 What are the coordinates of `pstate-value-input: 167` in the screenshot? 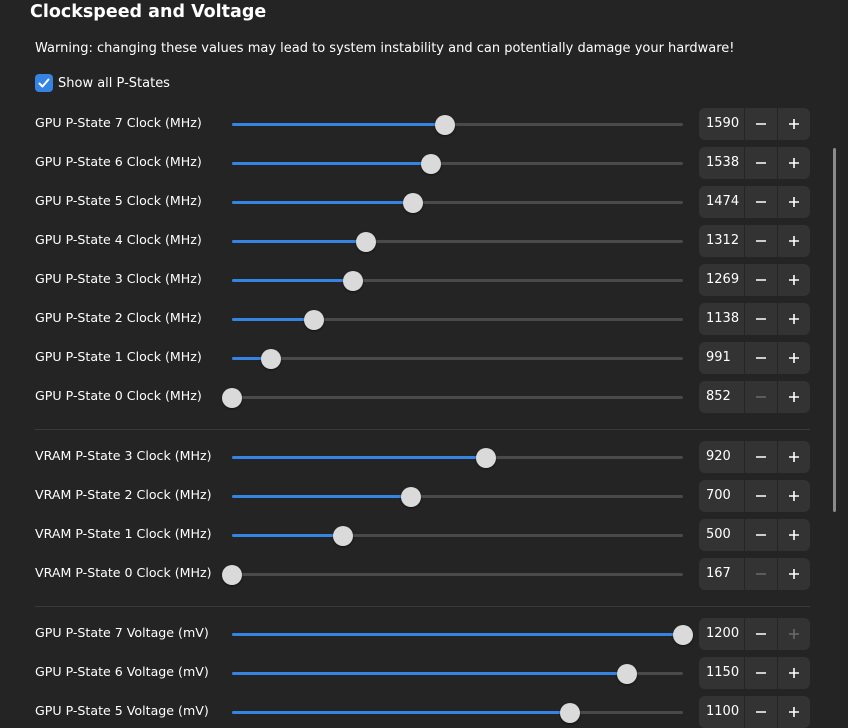 It's located at (718, 573).